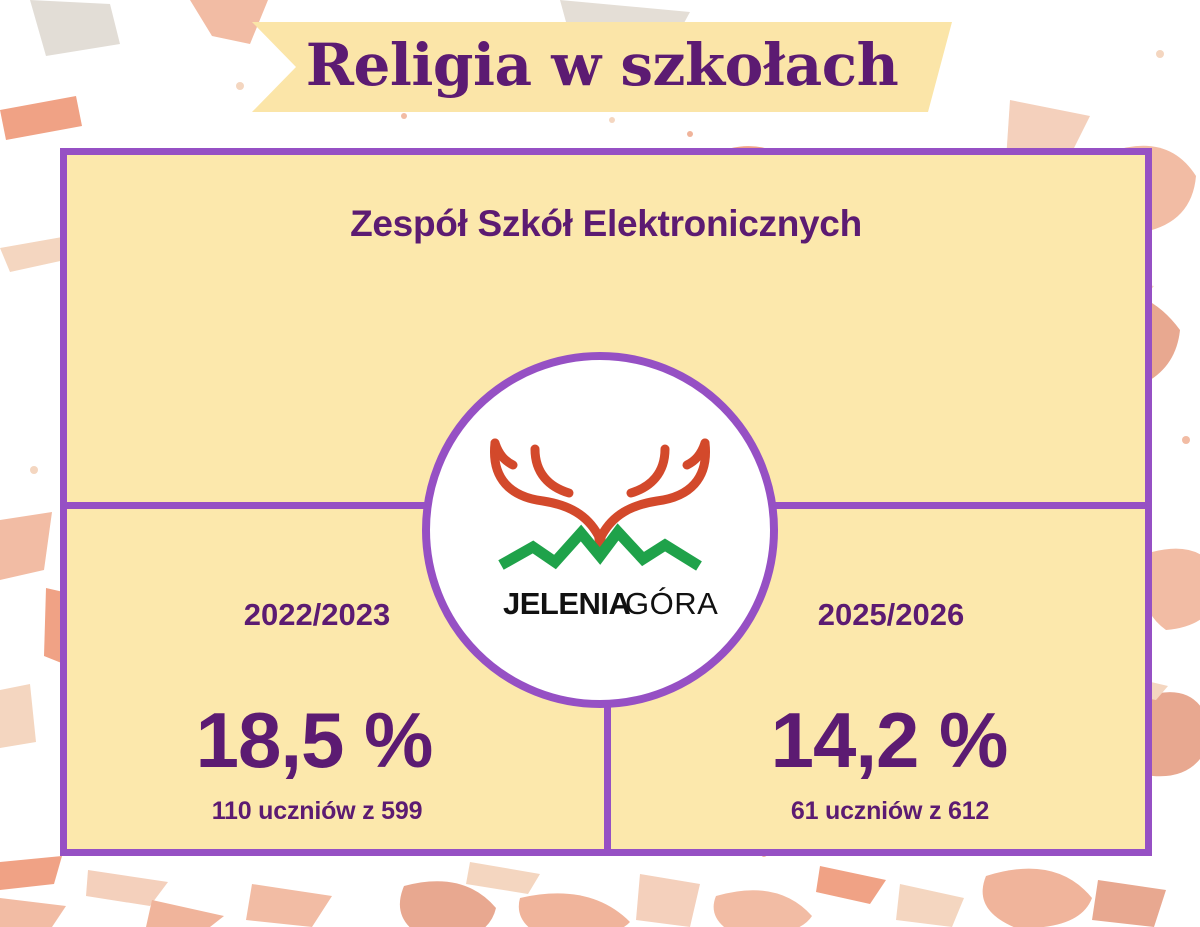 The width and height of the screenshot is (1200, 927). Describe the element at coordinates (606, 223) in the screenshot. I see `school-name: Zespół Szkół Elektronicznych` at that location.